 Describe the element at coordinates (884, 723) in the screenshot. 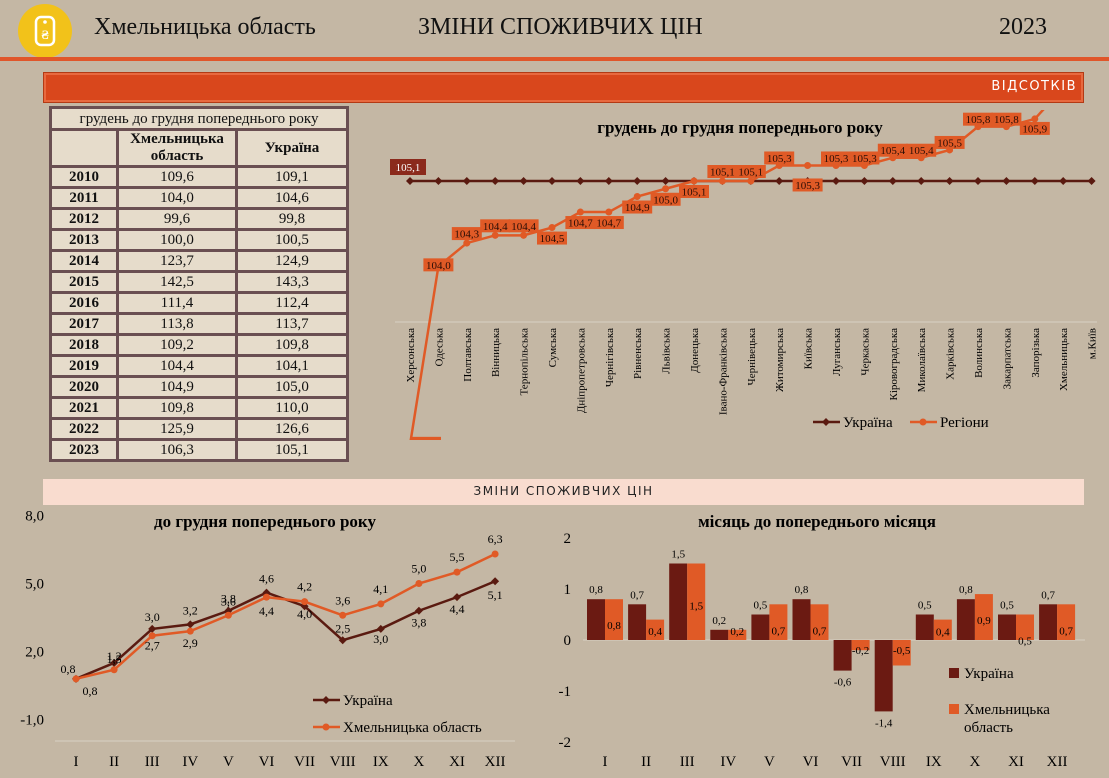

I see `ukraine-value-label: -1,4` at that location.